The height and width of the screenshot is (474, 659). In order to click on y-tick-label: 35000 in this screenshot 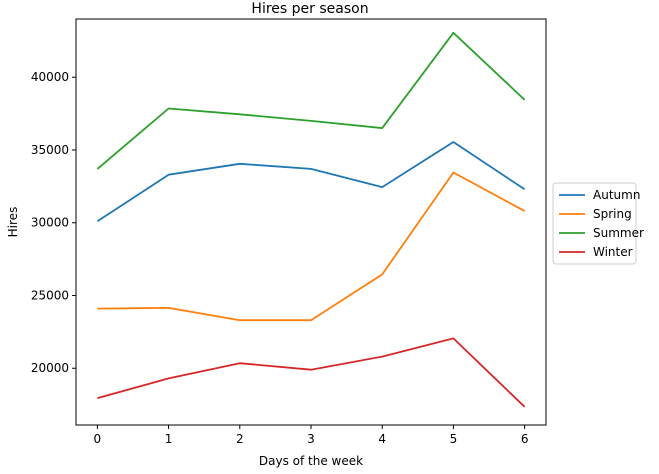, I will do `click(50, 150)`.